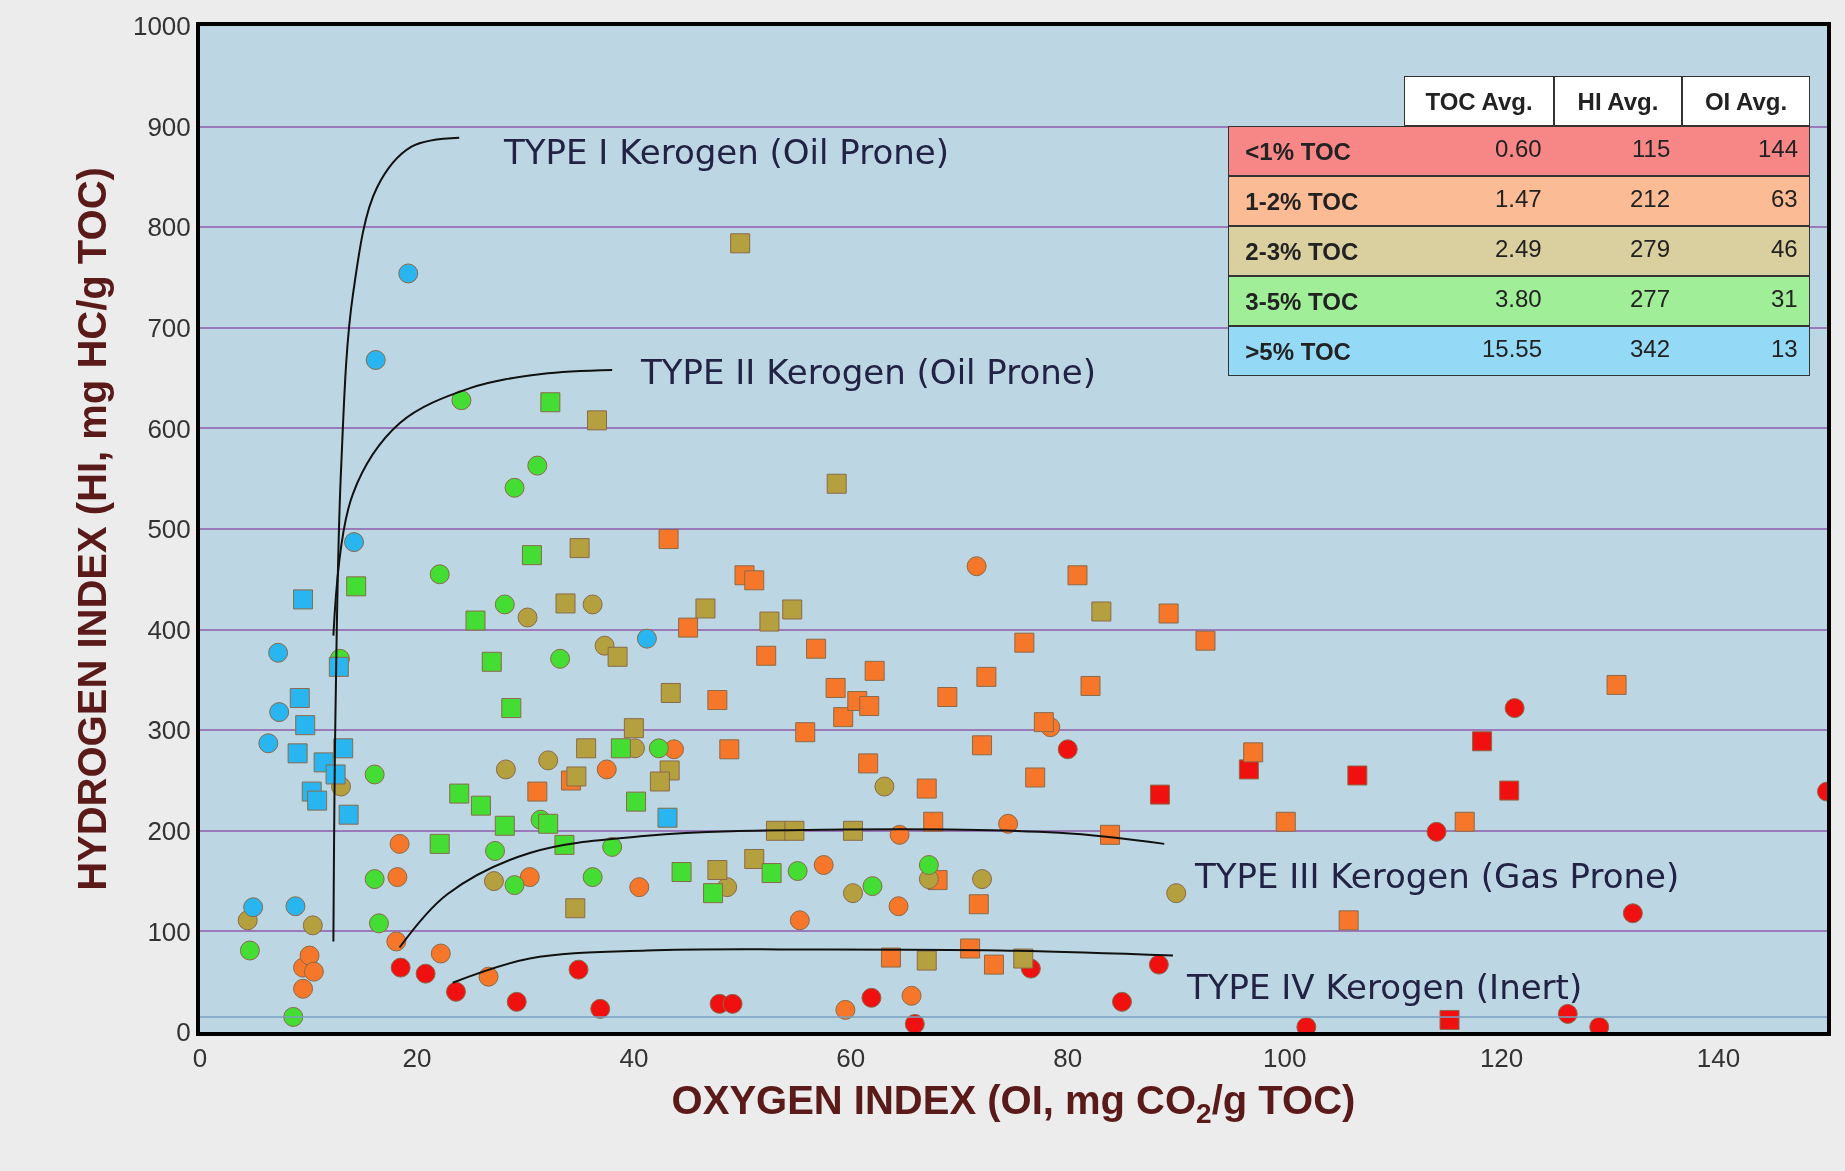 The width and height of the screenshot is (1845, 1171). What do you see at coordinates (1512, 348) in the screenshot?
I see `annotation: 15.55` at bounding box center [1512, 348].